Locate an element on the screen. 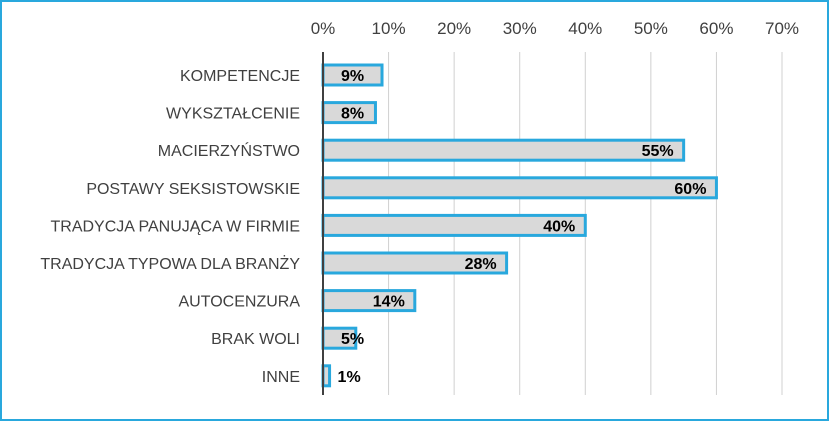  x-tick-label: 0% is located at coordinates (323, 28).